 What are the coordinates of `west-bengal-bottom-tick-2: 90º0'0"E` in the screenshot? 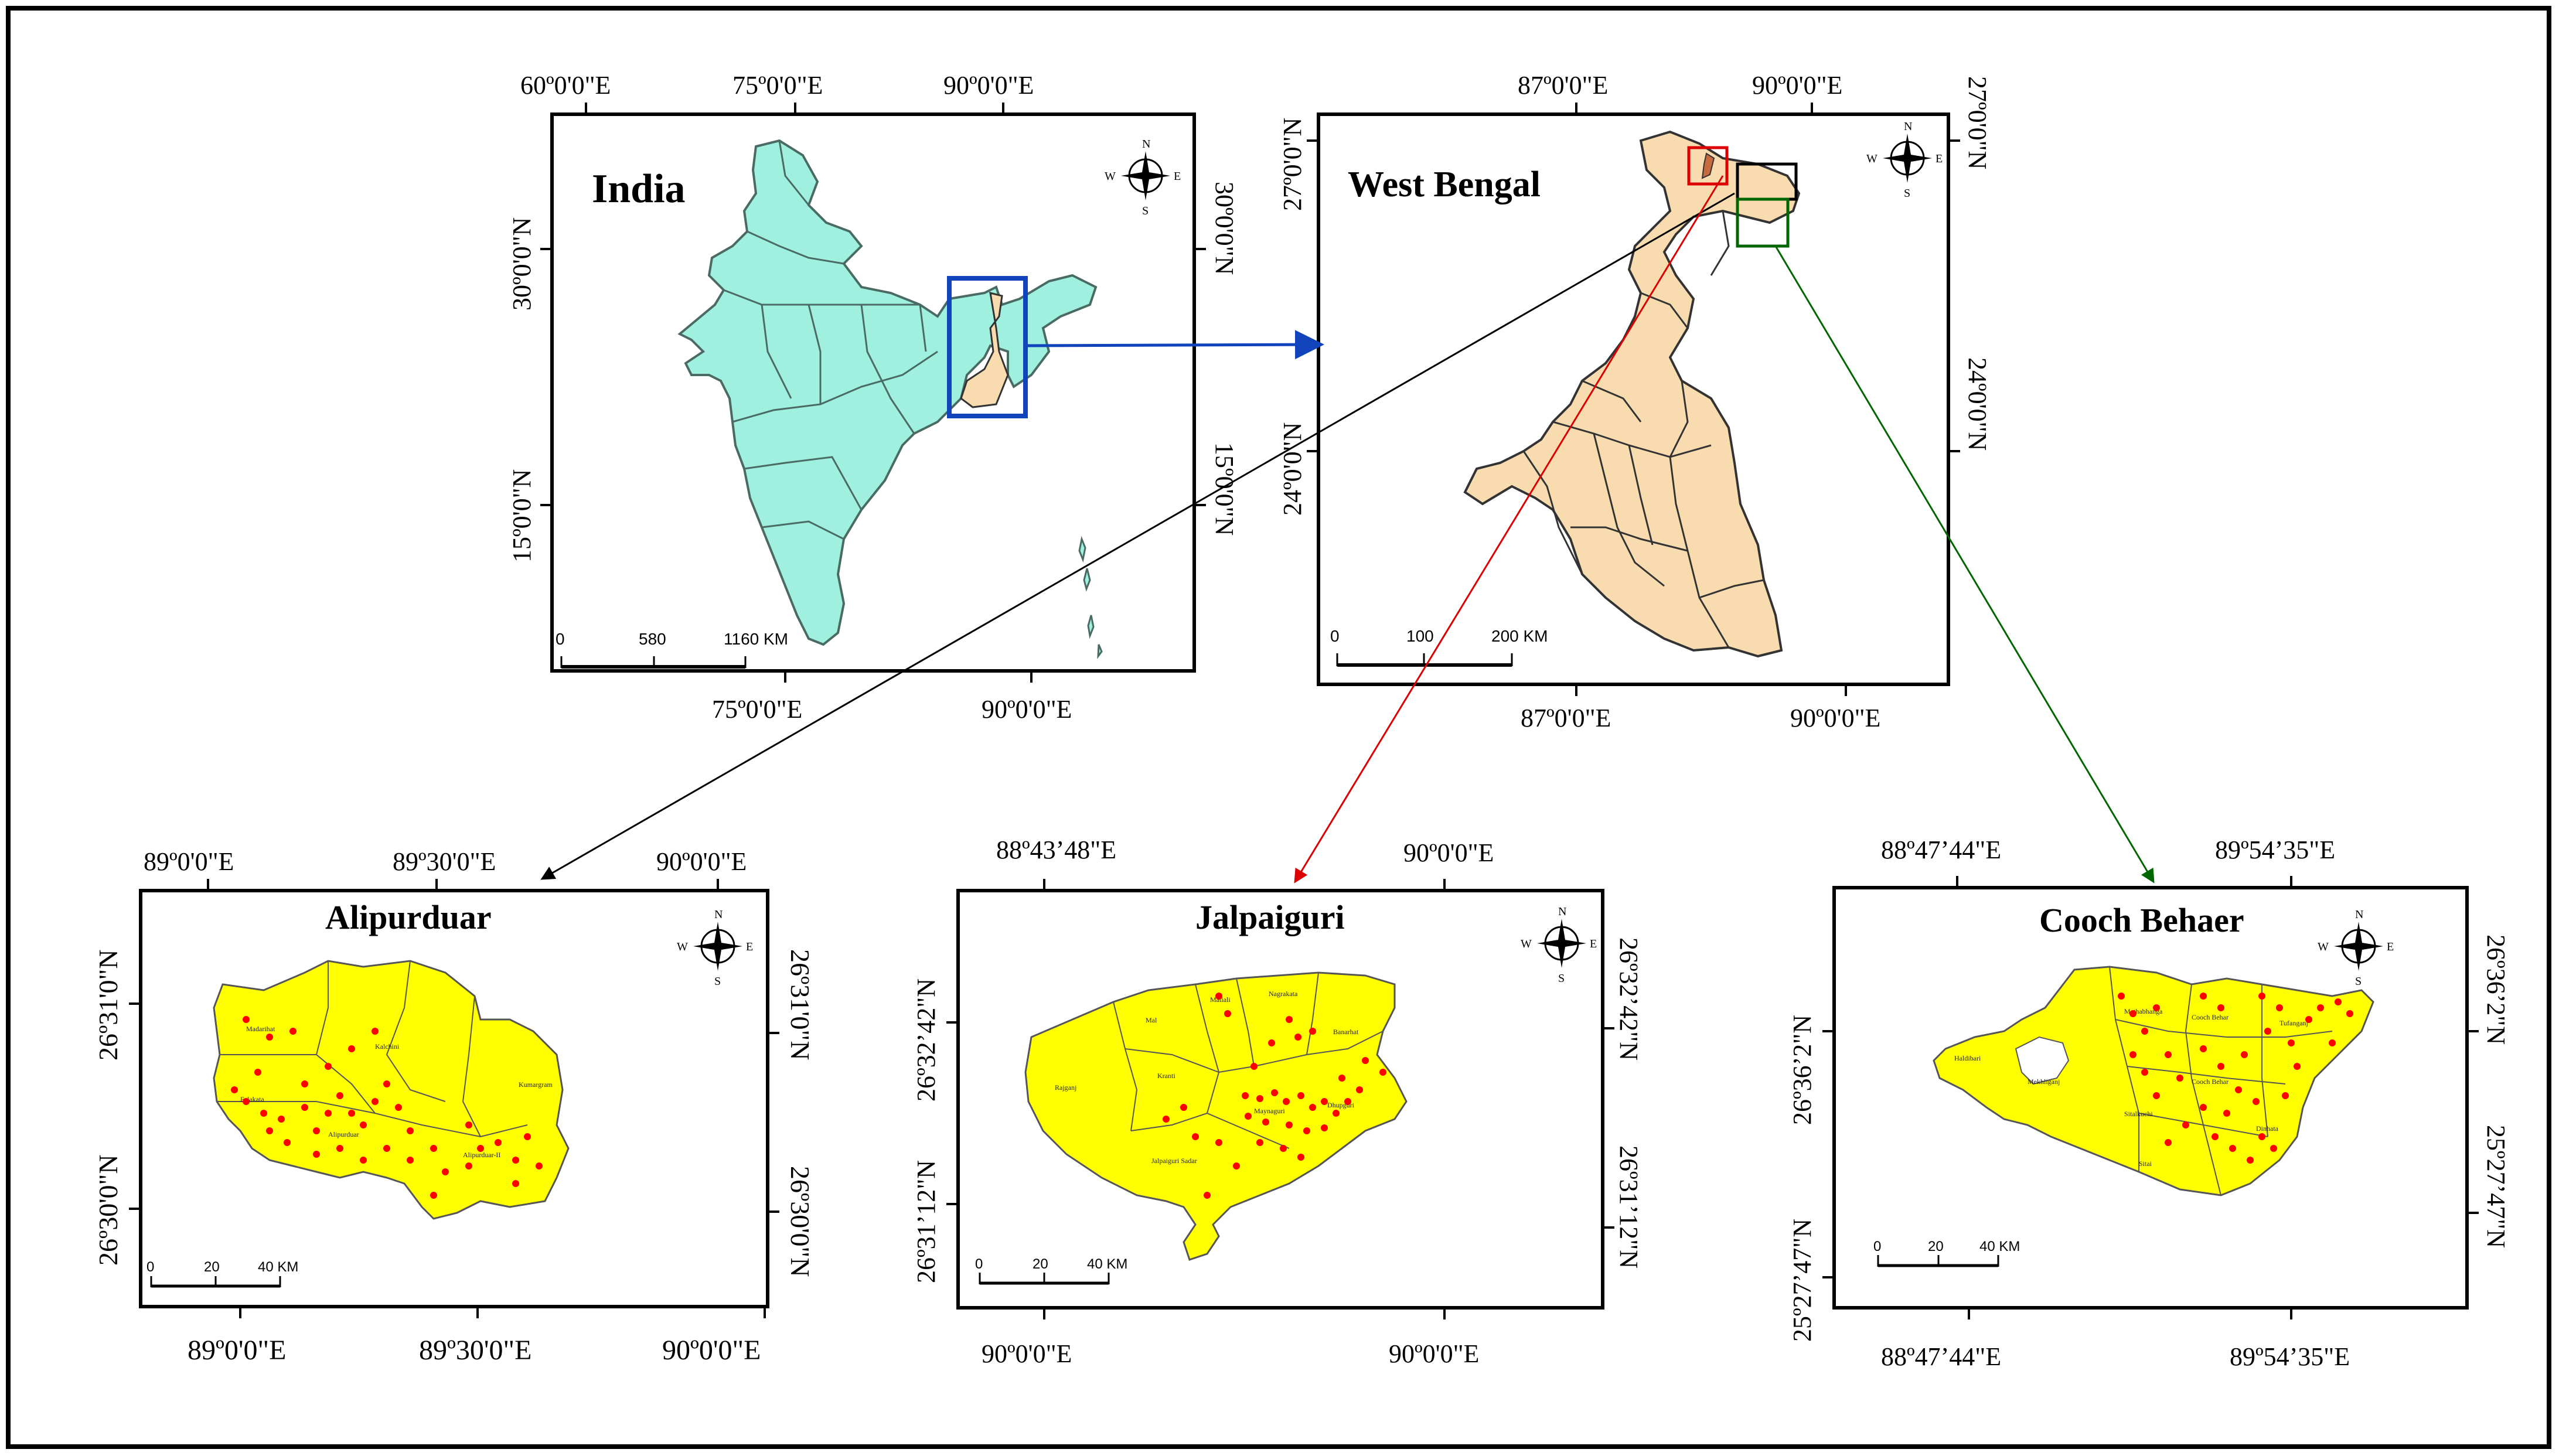 It's located at (1835, 718).